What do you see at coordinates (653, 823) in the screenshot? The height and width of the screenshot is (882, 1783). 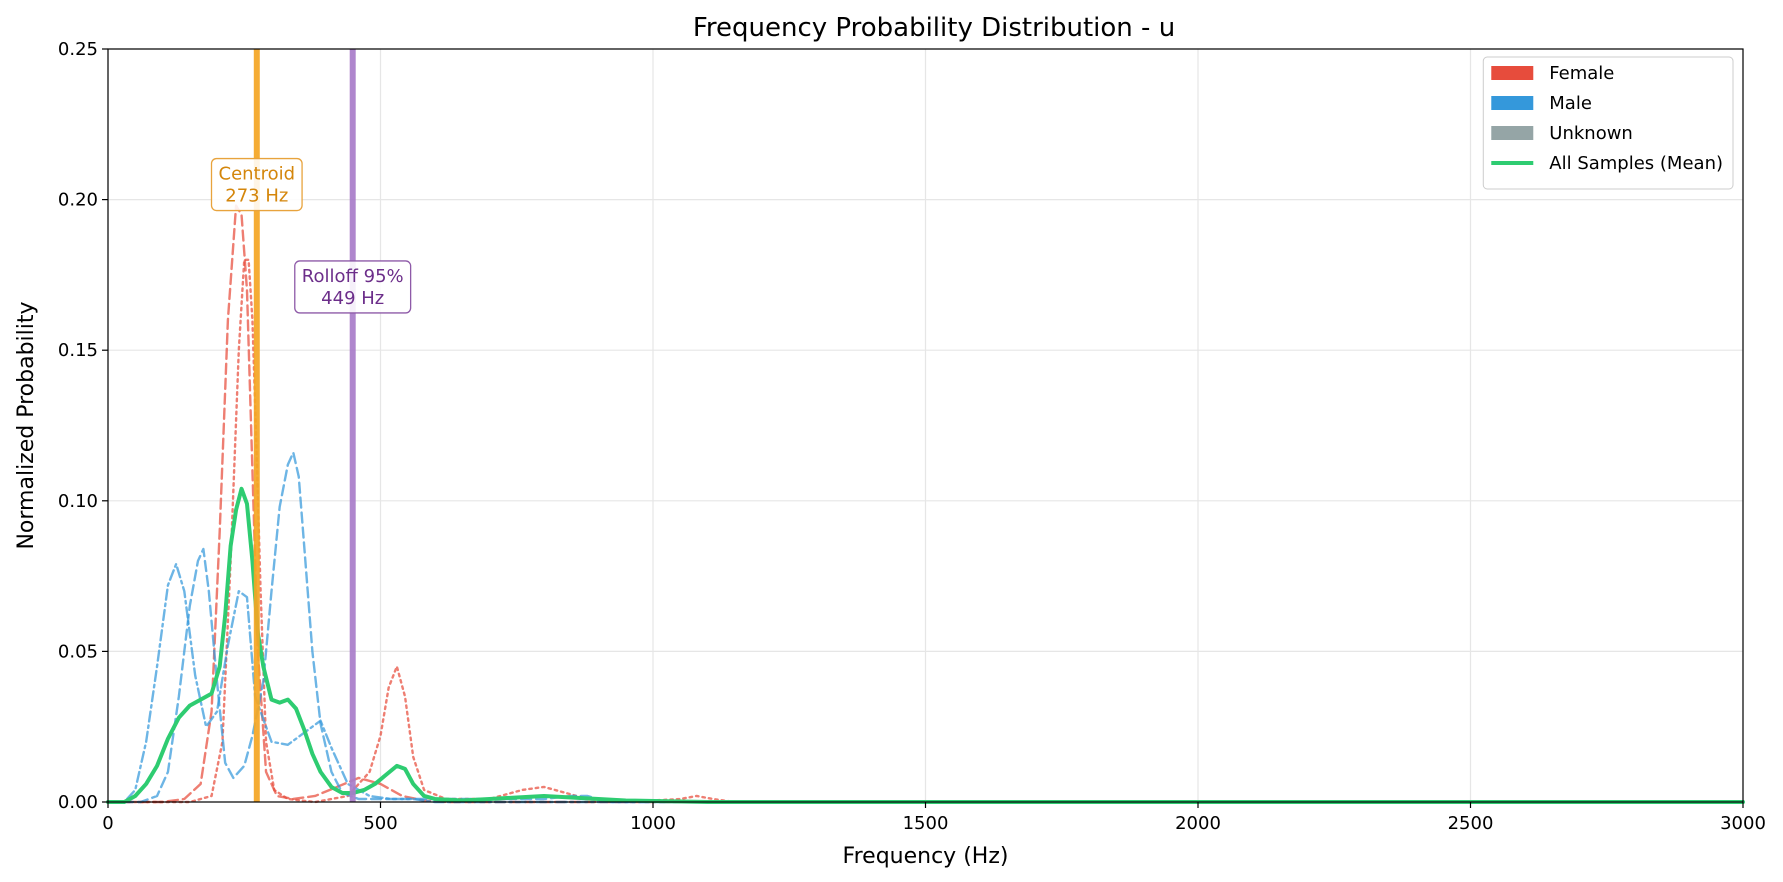 I see `x-tick-label: 1000` at bounding box center [653, 823].